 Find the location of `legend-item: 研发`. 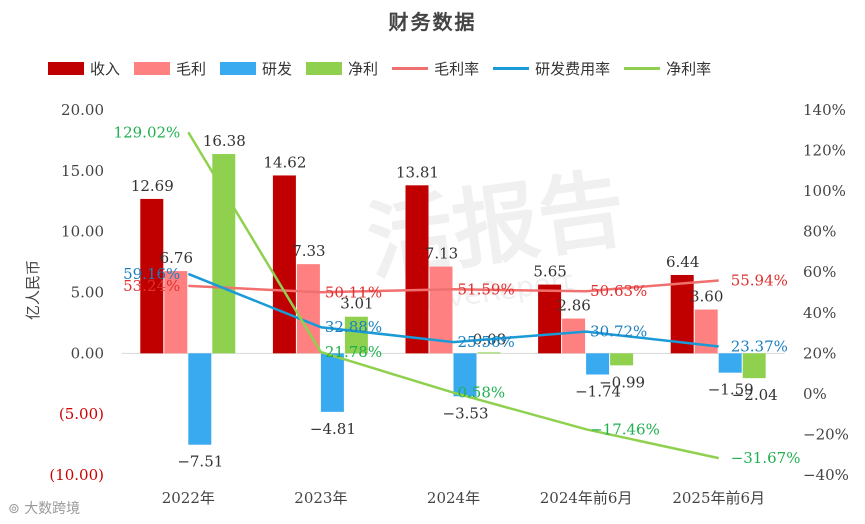

legend-item: 研发 is located at coordinates (256, 68).